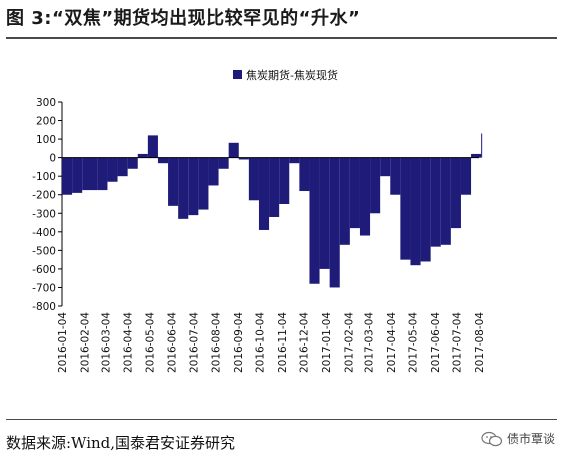  What do you see at coordinates (106, 342) in the screenshot?
I see `x-tick-label: 2016-03-04` at bounding box center [106, 342].